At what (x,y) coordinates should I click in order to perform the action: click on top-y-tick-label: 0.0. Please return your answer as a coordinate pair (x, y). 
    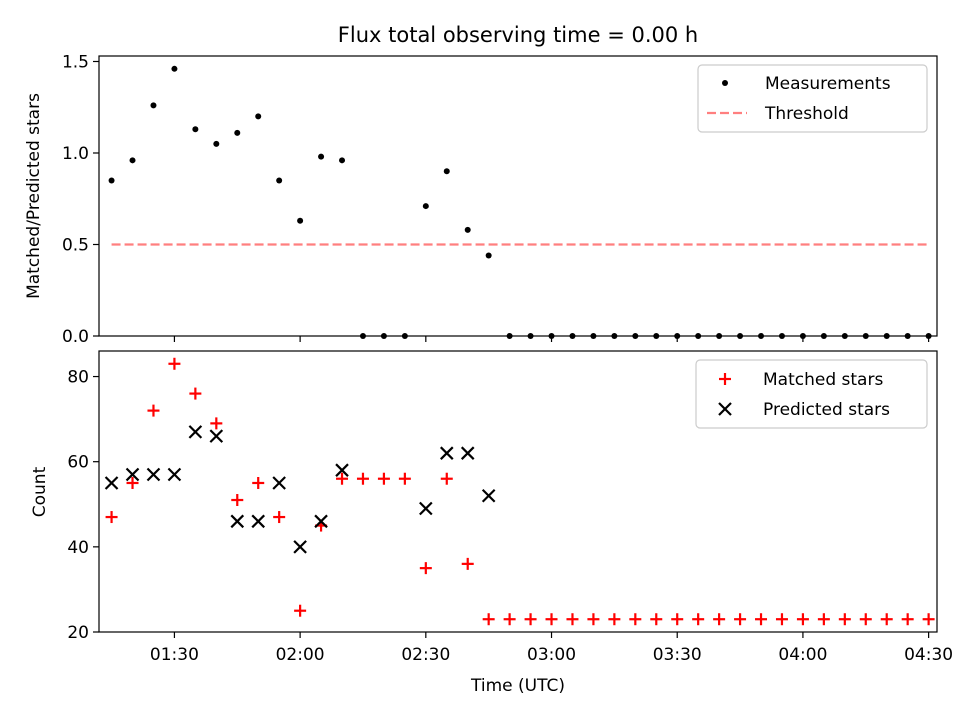
    Looking at the image, I should click on (75, 337).